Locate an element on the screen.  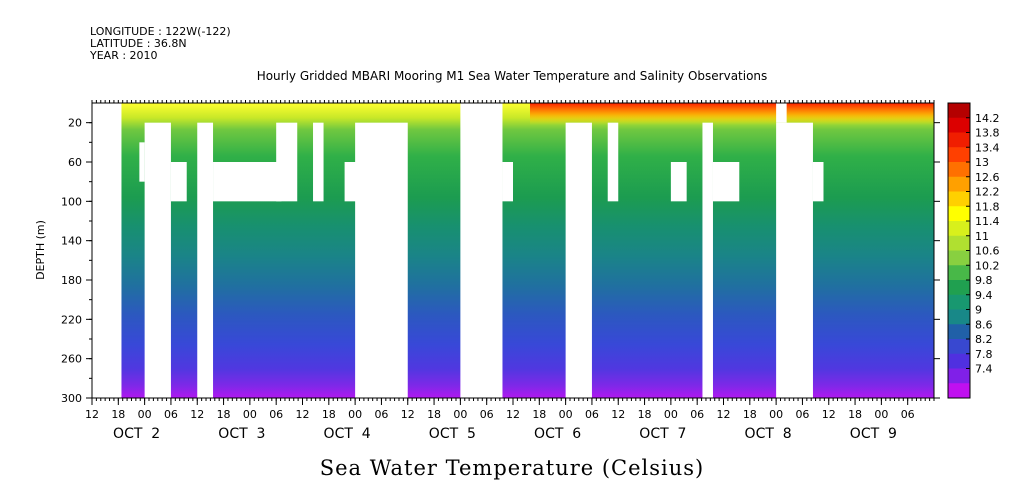
colorbar-label: 10.2 is located at coordinates (987, 265).